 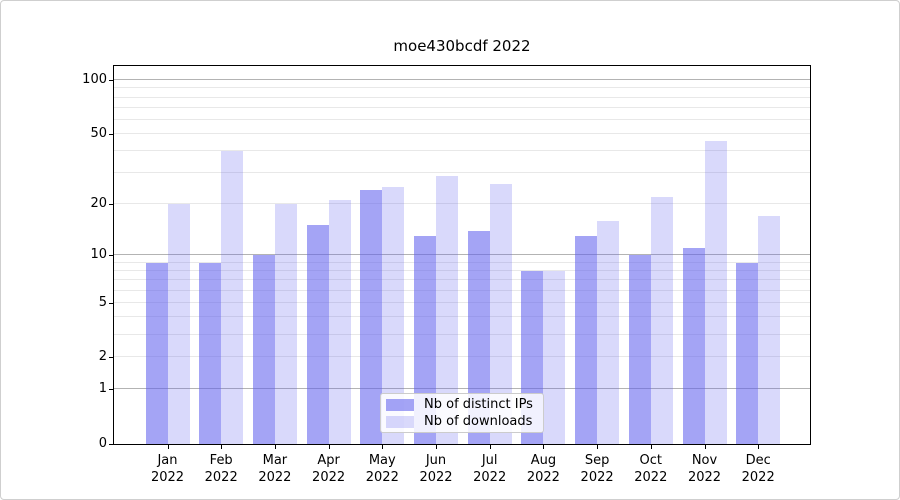 I want to click on x-tick-label: Mar 2022, so click(x=275, y=469).